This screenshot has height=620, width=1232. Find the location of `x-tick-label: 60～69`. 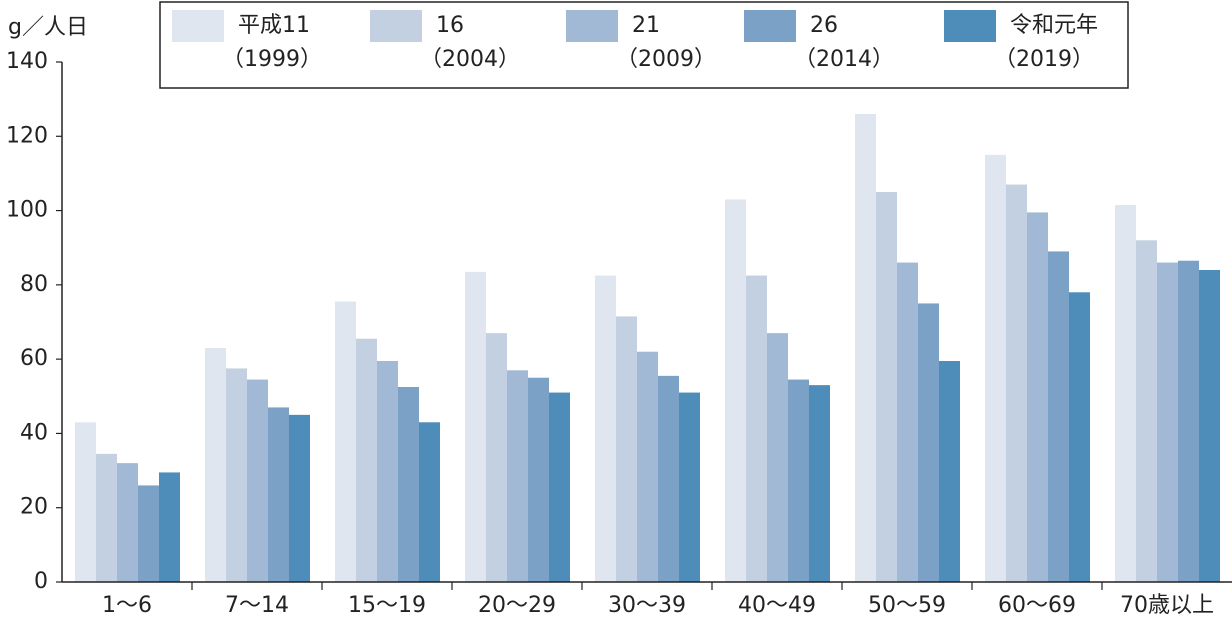

x-tick-label: 60～69 is located at coordinates (1037, 605).